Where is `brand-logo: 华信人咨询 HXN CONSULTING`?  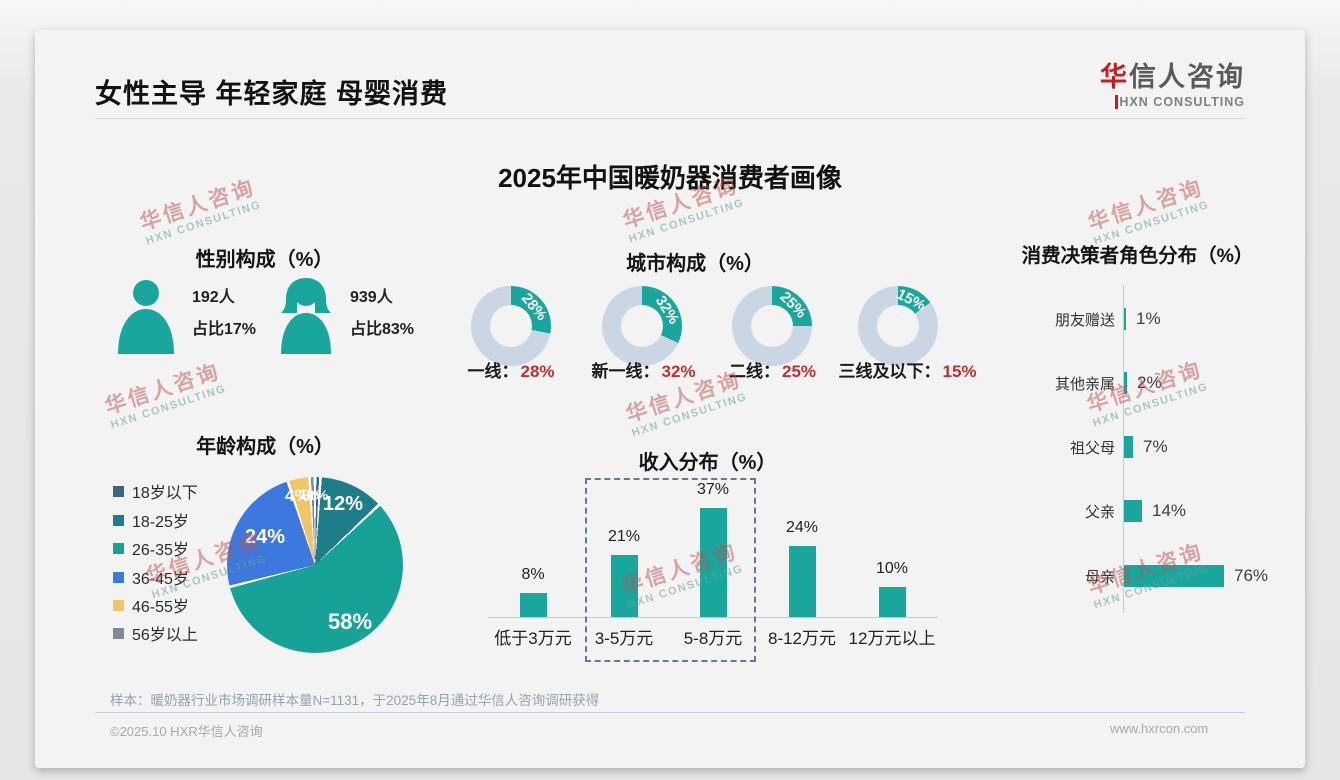 brand-logo: 华信人咨询 HXN CONSULTING is located at coordinates (1132, 86).